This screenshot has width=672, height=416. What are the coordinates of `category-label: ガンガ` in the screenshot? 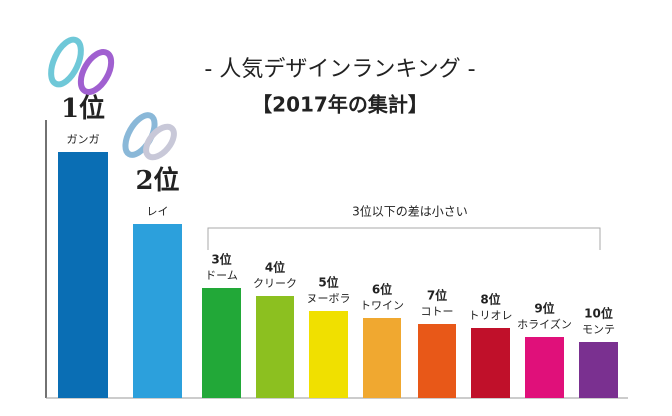 It's located at (83, 139).